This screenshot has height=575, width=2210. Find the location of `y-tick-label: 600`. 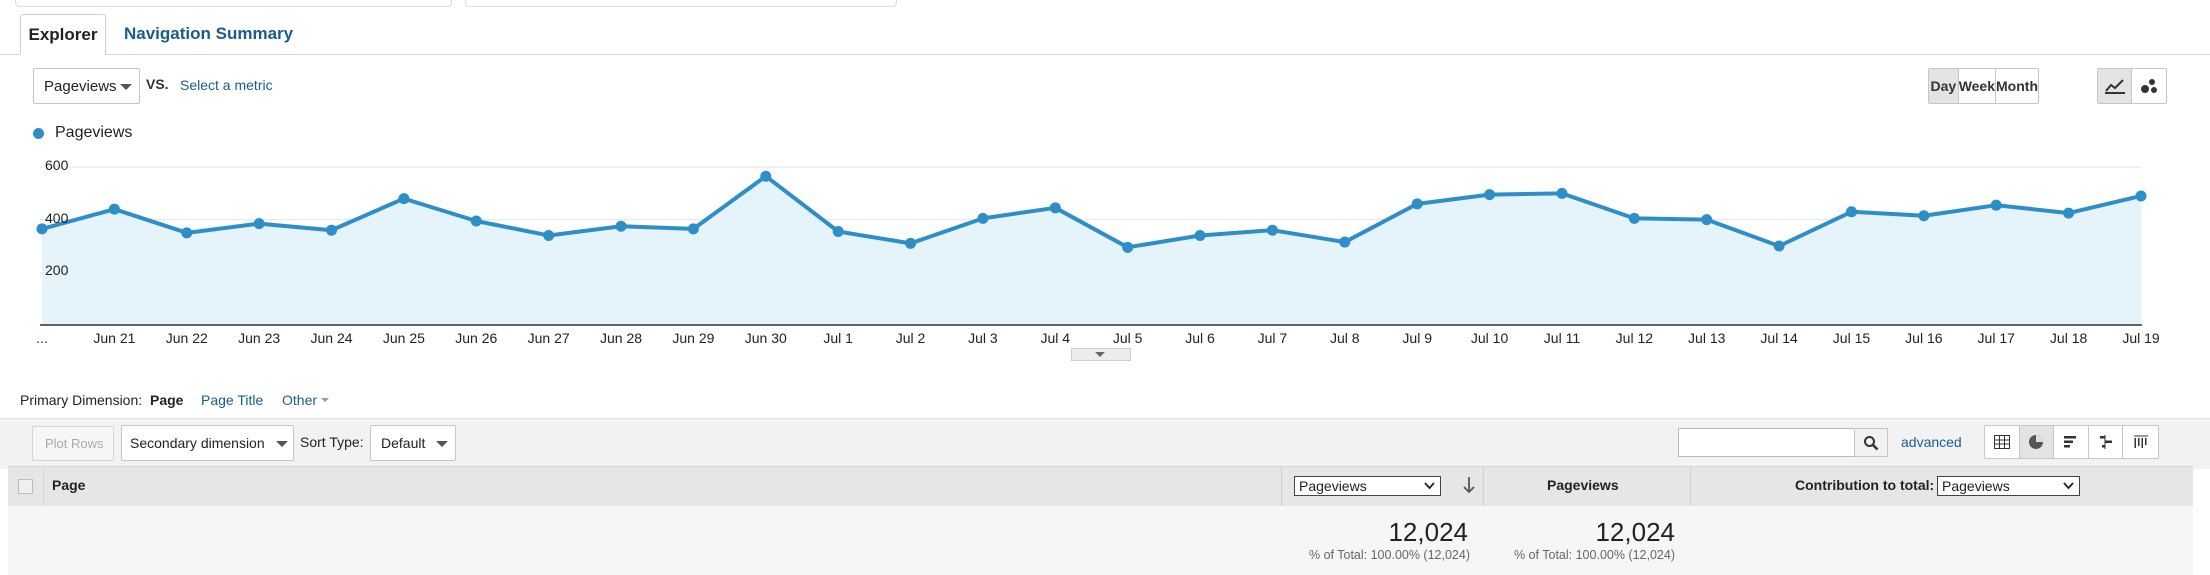

y-tick-label: 600 is located at coordinates (57, 165).